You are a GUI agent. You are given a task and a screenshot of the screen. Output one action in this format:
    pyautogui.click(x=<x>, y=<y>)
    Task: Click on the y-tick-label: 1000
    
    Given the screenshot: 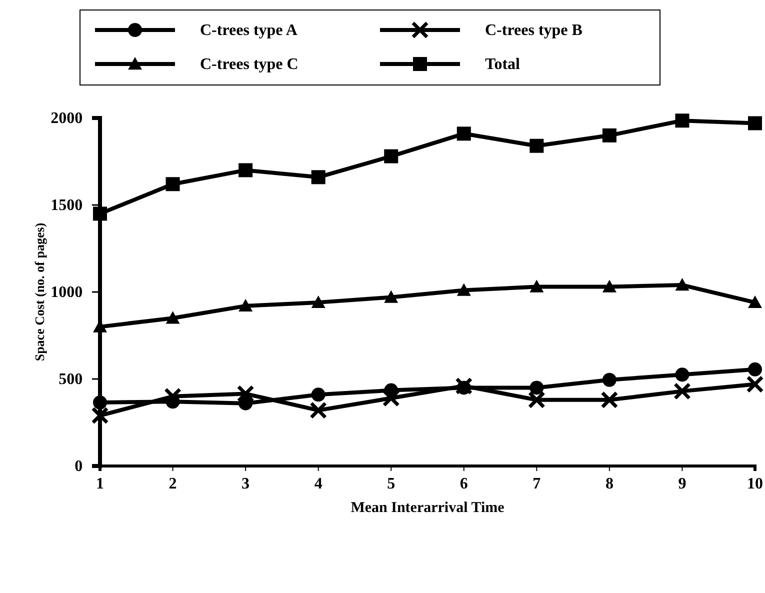 What is the action you would take?
    pyautogui.click(x=66, y=293)
    